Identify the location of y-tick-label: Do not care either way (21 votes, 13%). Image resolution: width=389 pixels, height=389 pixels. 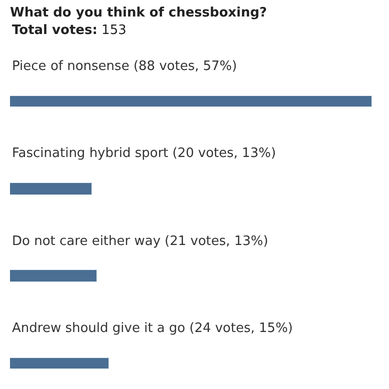
(140, 241).